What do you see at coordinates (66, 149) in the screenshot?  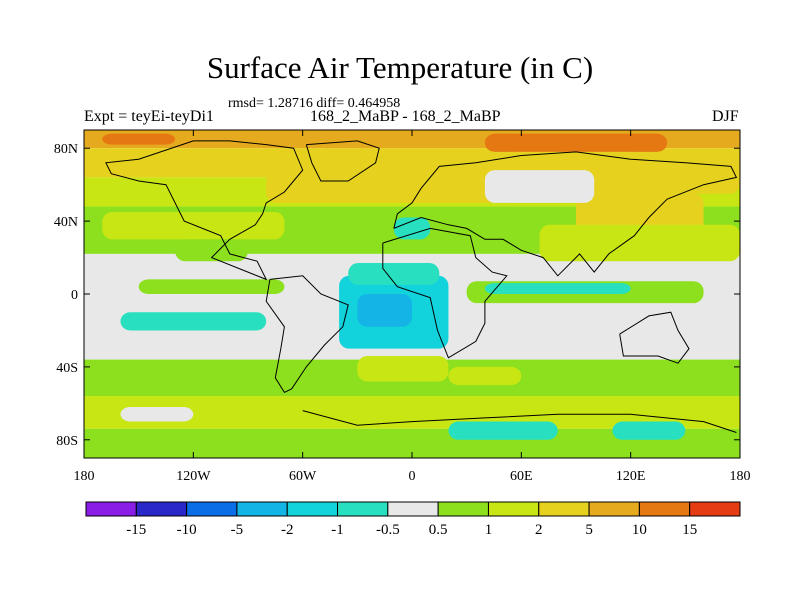 I see `y-tick-label-0: 80N` at bounding box center [66, 149].